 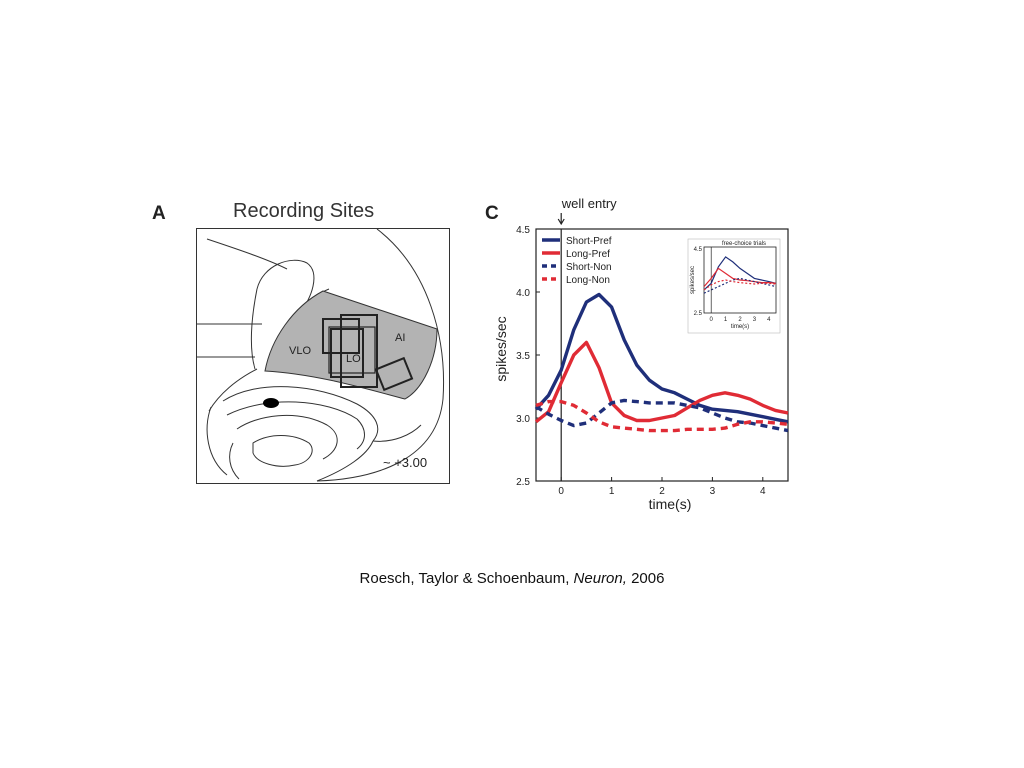 I want to click on series-line-short-pref, so click(x=661, y=358).